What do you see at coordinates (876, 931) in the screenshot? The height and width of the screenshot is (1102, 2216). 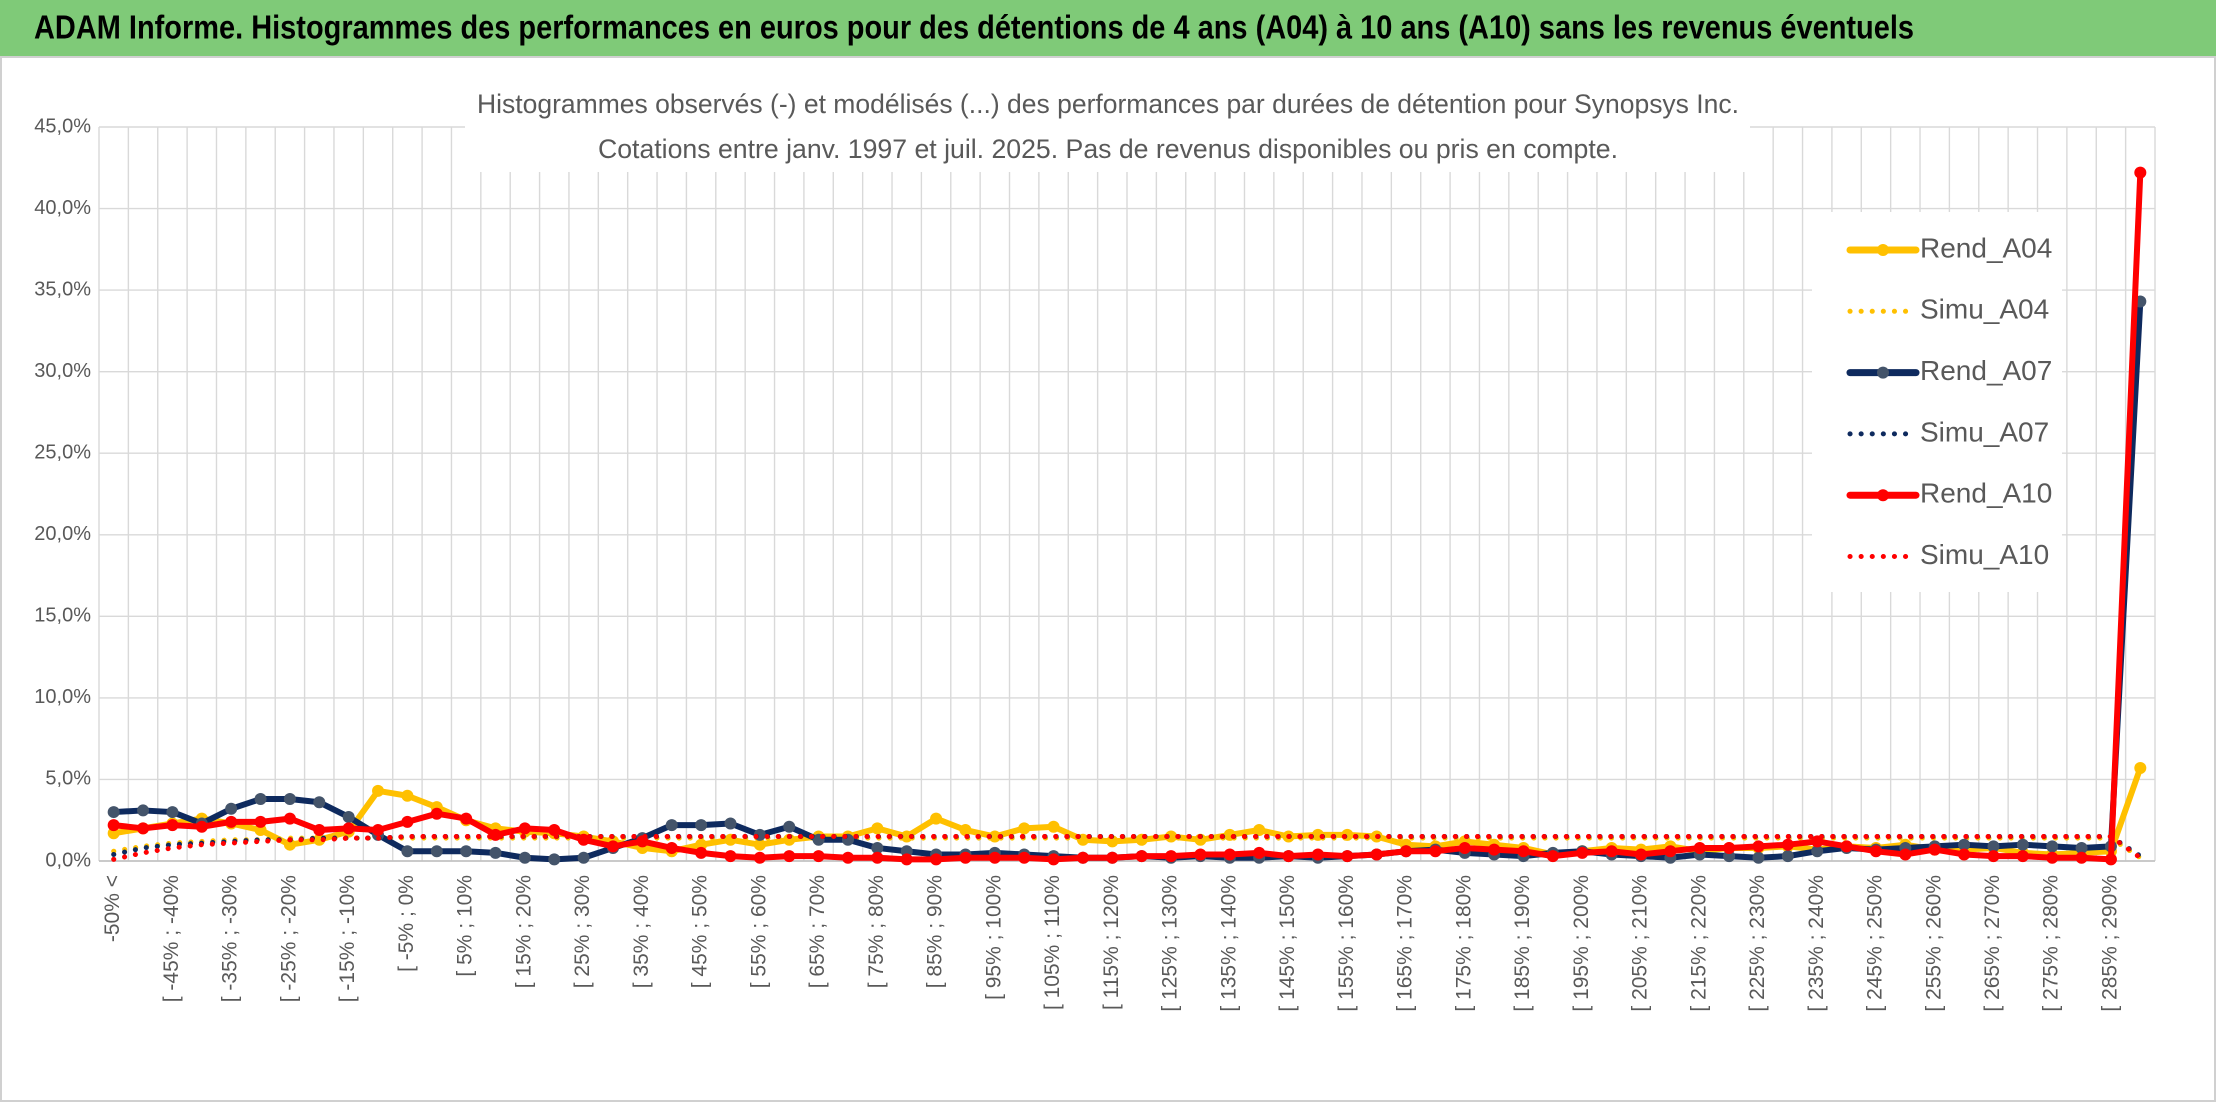 I see `x-tick-label: [ 75% ; 80%` at bounding box center [876, 931].